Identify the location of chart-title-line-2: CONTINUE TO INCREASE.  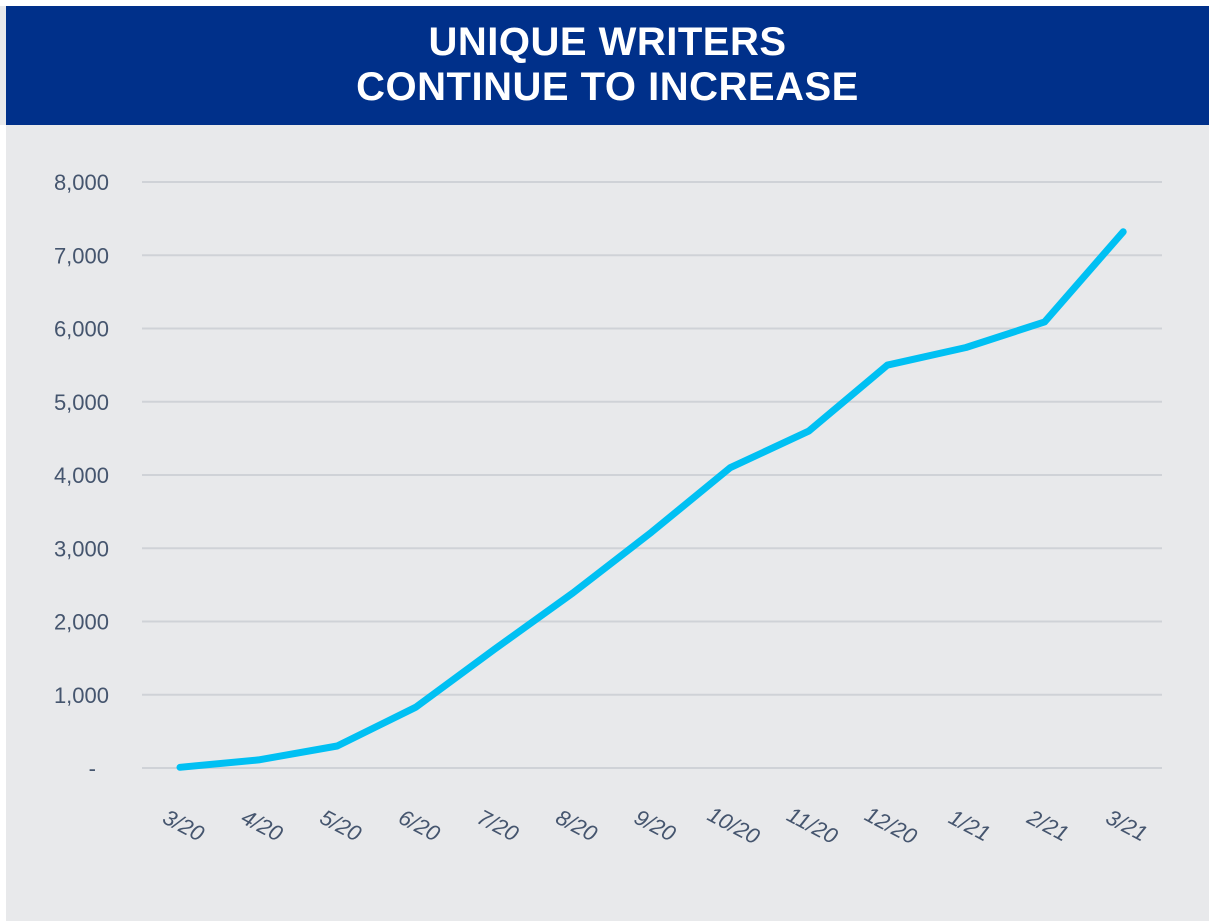
(607, 87).